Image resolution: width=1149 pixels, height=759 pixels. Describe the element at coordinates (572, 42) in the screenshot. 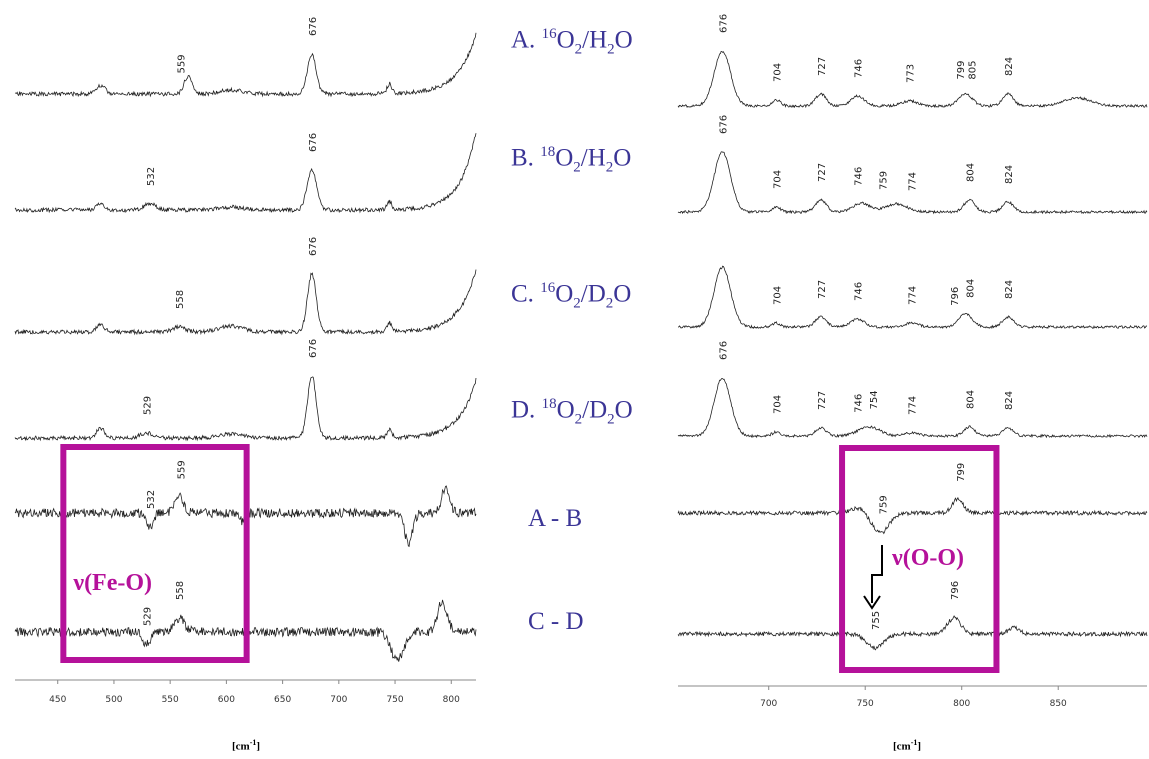

I see `spectrum-label-a: A. 16O2/H2O` at that location.